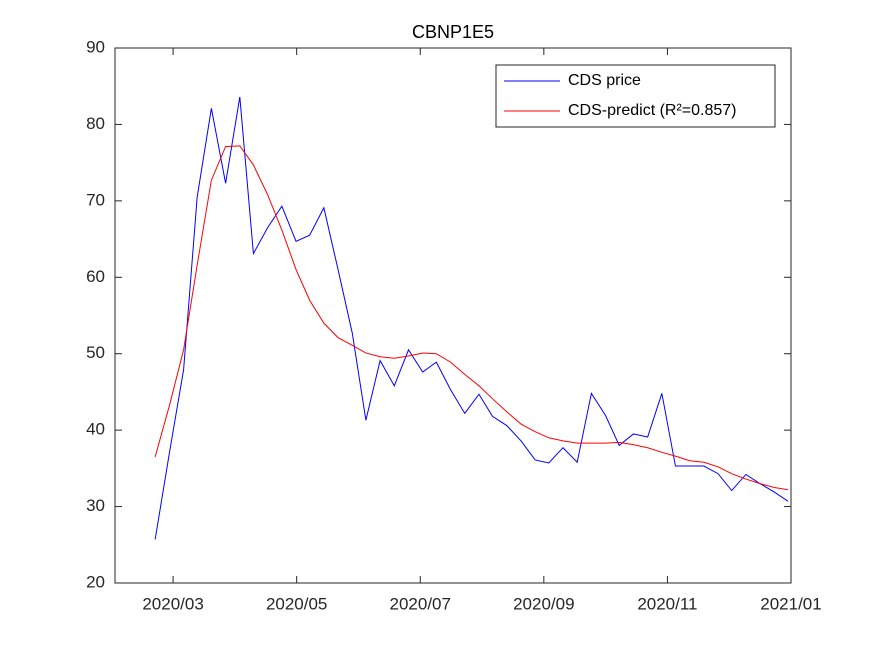 The image size is (875, 656). I want to click on y-tick-label: 20, so click(95, 581).